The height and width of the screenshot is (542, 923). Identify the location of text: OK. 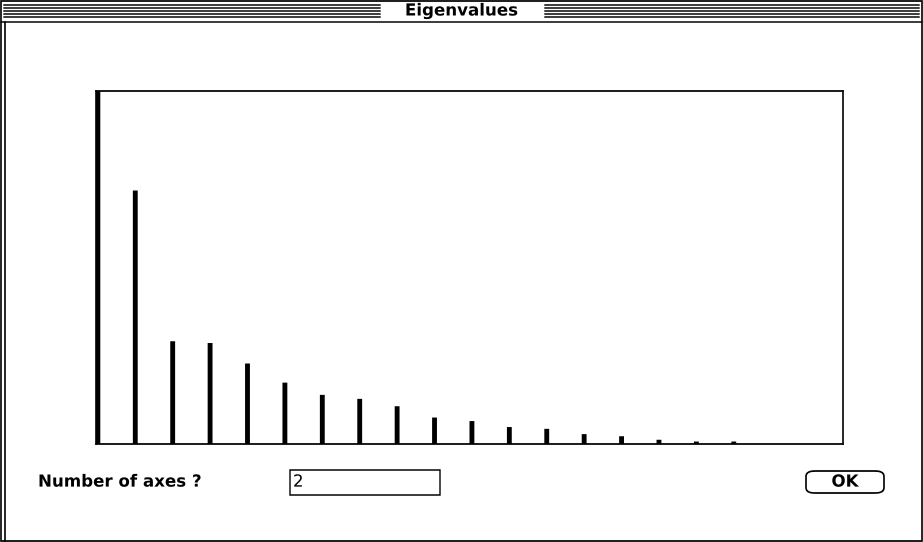
(846, 480).